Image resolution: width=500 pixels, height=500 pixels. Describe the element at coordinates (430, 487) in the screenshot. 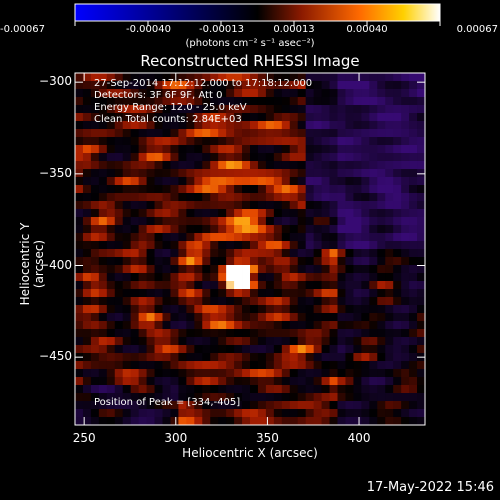

I see `footer-date: 17-May-2022 15:46` at that location.